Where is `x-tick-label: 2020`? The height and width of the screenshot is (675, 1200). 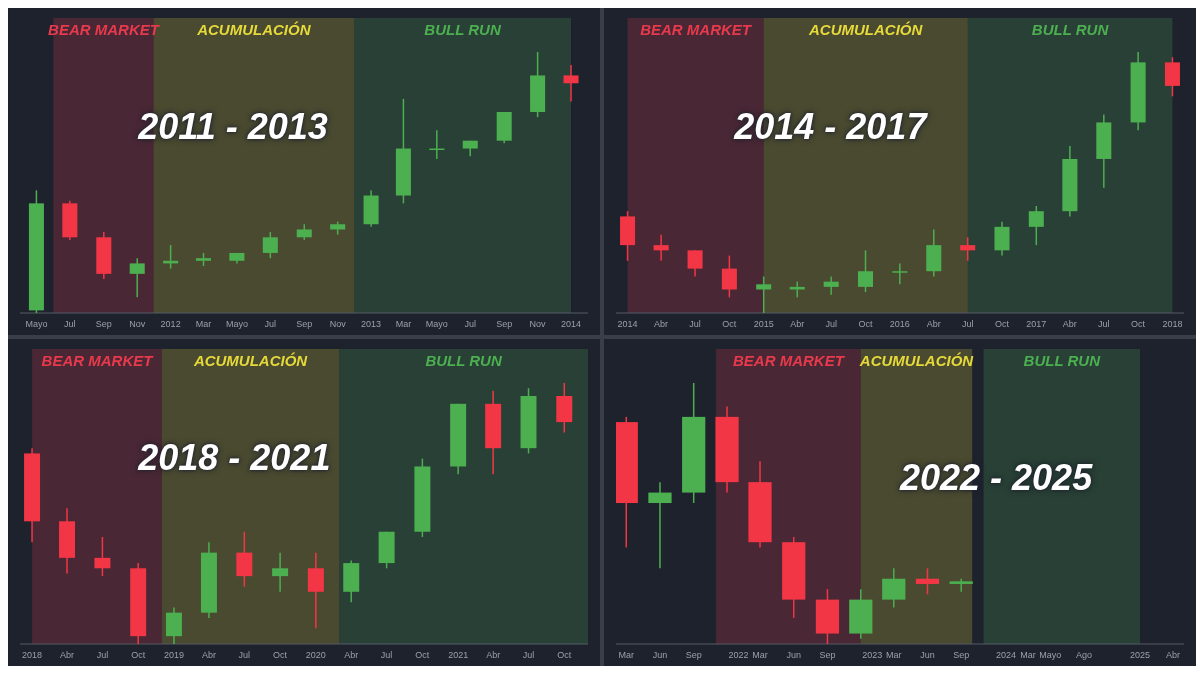
x-tick-label: 2020 is located at coordinates (315, 655).